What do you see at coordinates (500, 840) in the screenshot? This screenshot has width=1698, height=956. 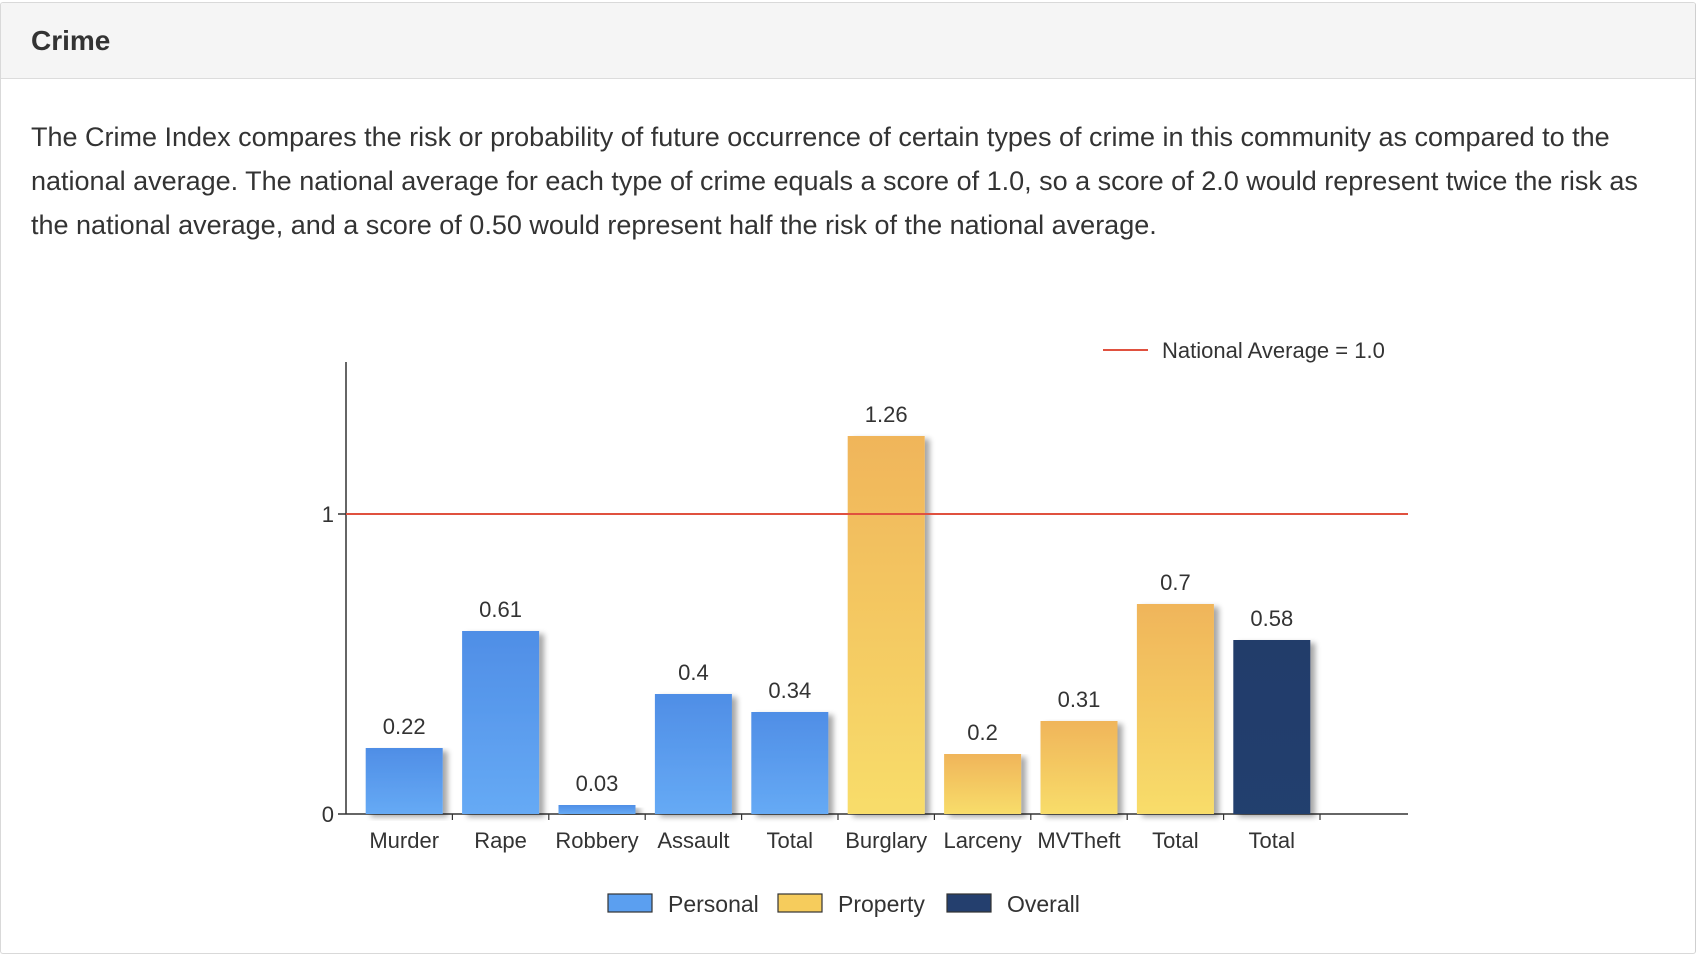 I see `x-tick-label: Rape` at bounding box center [500, 840].